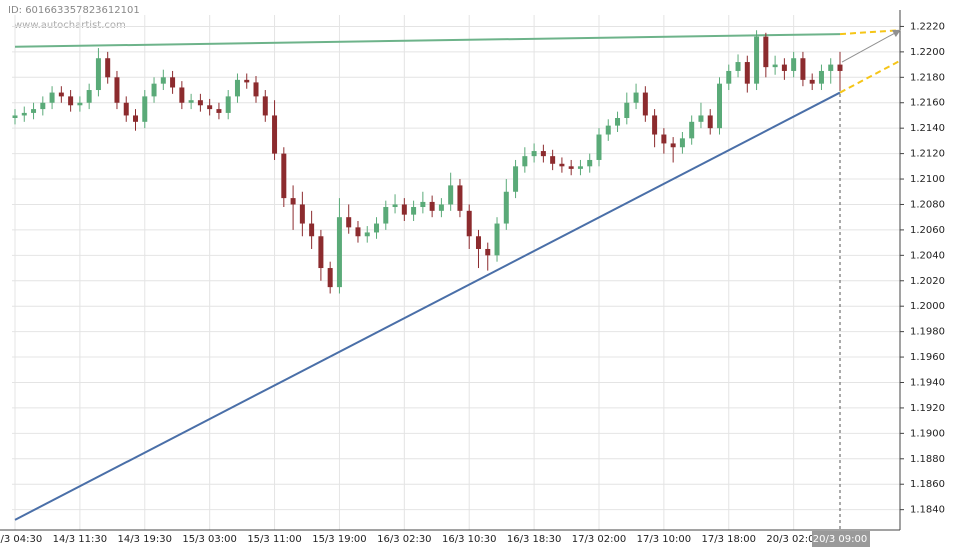 The height and width of the screenshot is (550, 960). What do you see at coordinates (871, 46) in the screenshot?
I see `forecast-arrow` at bounding box center [871, 46].